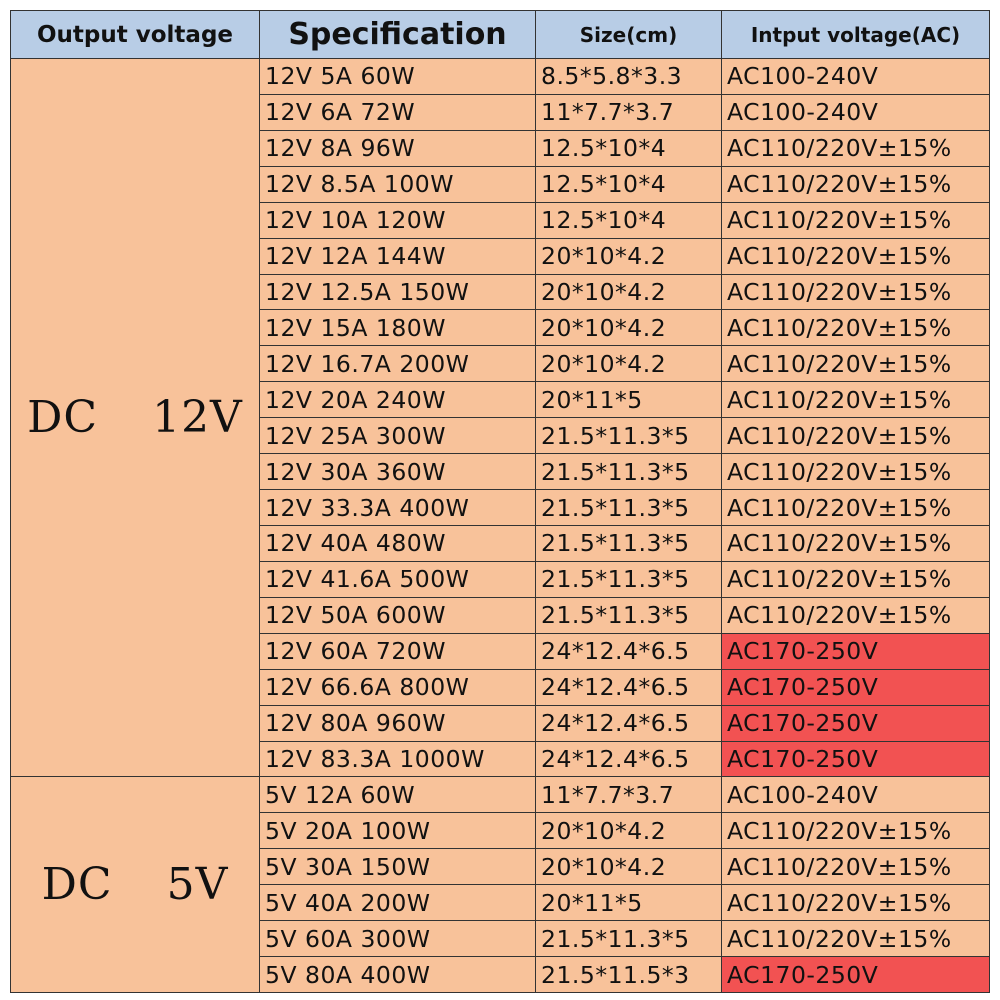 This screenshot has height=1000, width=1000. I want to click on table-row: 12V 80A 960W 24*12.4*6.5 AC170-250V, so click(500, 723).